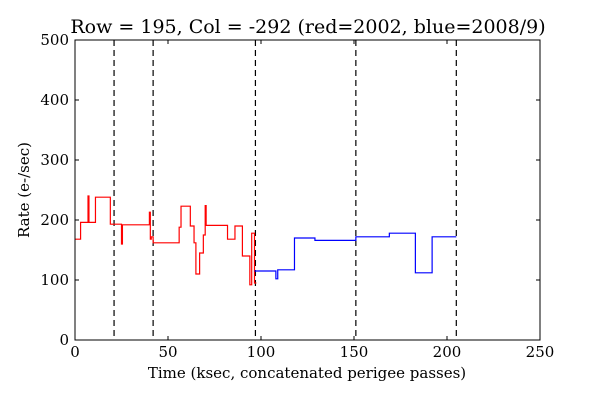 The height and width of the screenshot is (400, 600). Describe the element at coordinates (261, 352) in the screenshot. I see `x-tick-label: 100` at that location.